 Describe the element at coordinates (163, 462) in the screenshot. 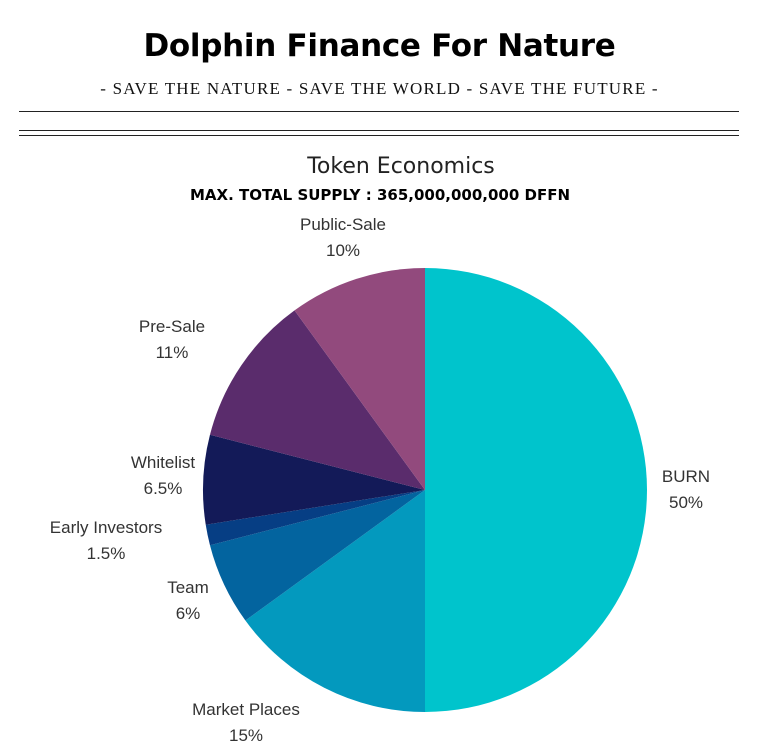

I see `slice-label-whitelist: Whitelist` at that location.